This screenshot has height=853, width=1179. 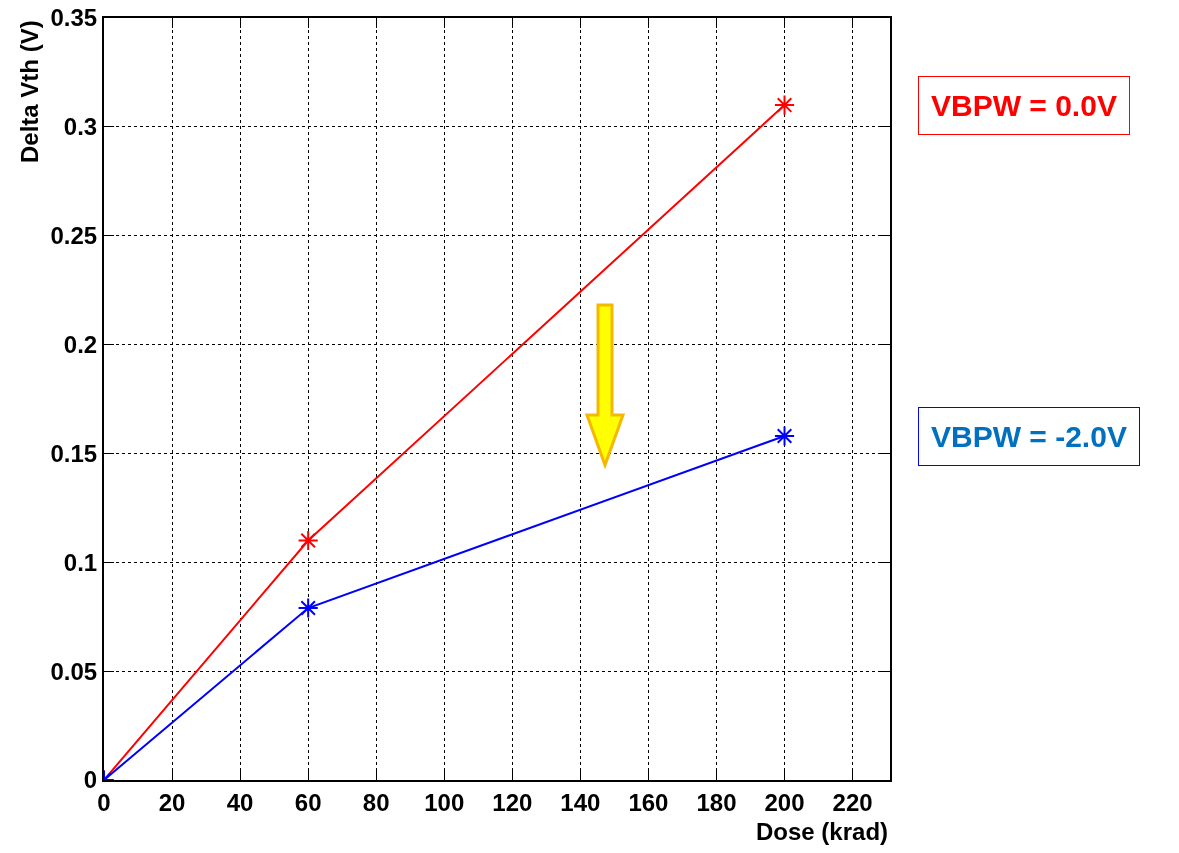 What do you see at coordinates (74, 671) in the screenshot?
I see `y-tick-label: 0.05` at bounding box center [74, 671].